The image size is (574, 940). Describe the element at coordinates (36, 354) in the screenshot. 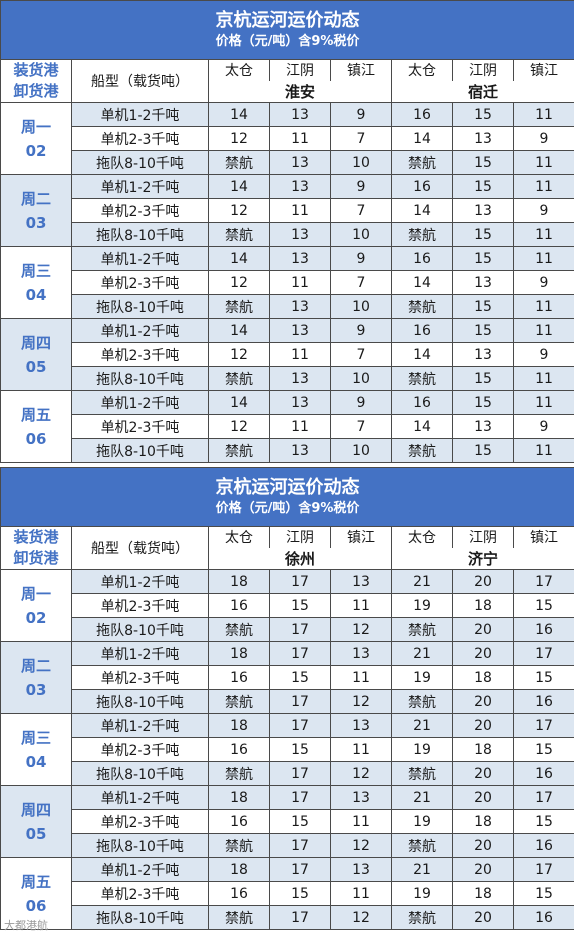

I see `day-cell: 周四 05` at that location.